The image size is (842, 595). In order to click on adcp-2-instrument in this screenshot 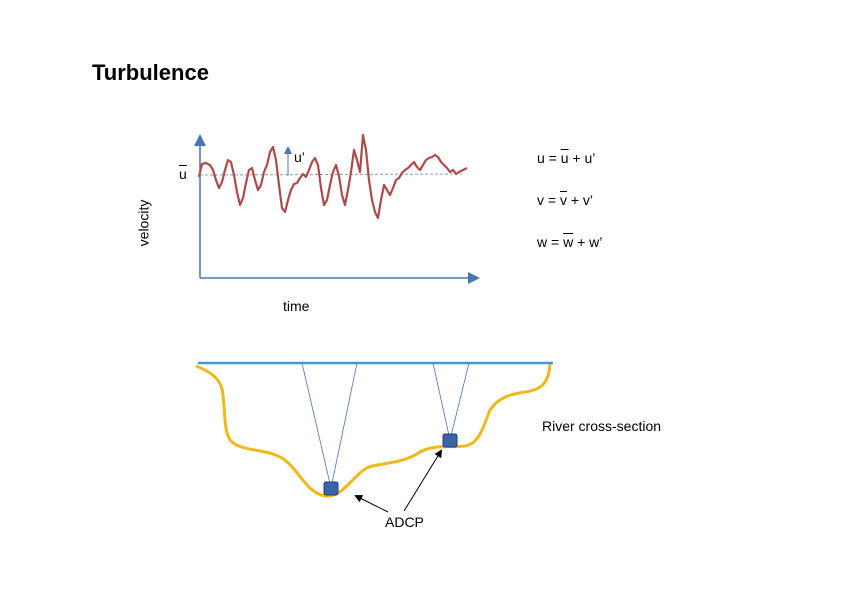, I will do `click(450, 440)`.